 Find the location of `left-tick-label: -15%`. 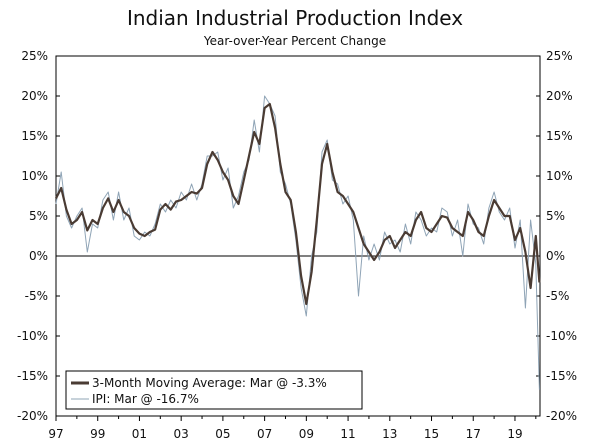

left-tick-label: -15% is located at coordinates (32, 376).